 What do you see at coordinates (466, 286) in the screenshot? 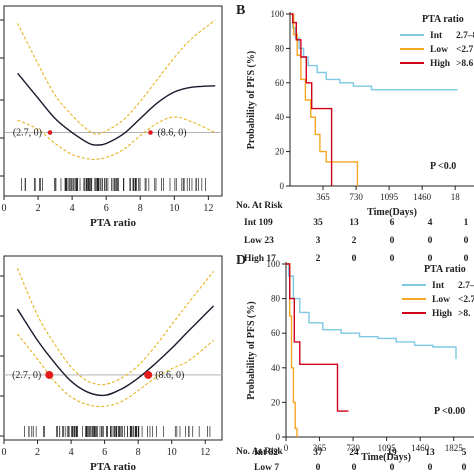
I see `legend-range: 2.7–8` at bounding box center [466, 286].